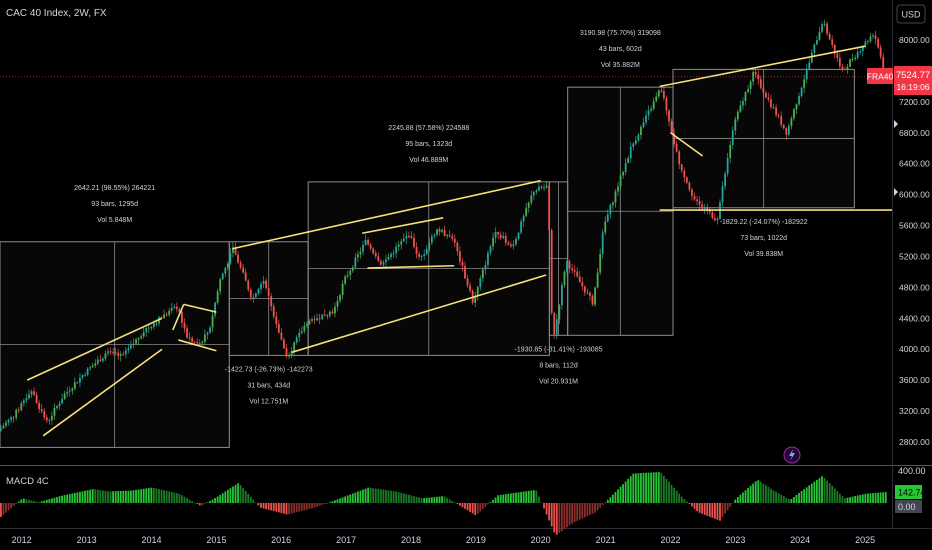 This screenshot has width=932, height=550. What do you see at coordinates (620, 33) in the screenshot?
I see `measure-annotation-line: 3190.98 (75.70%) 319098` at bounding box center [620, 33].